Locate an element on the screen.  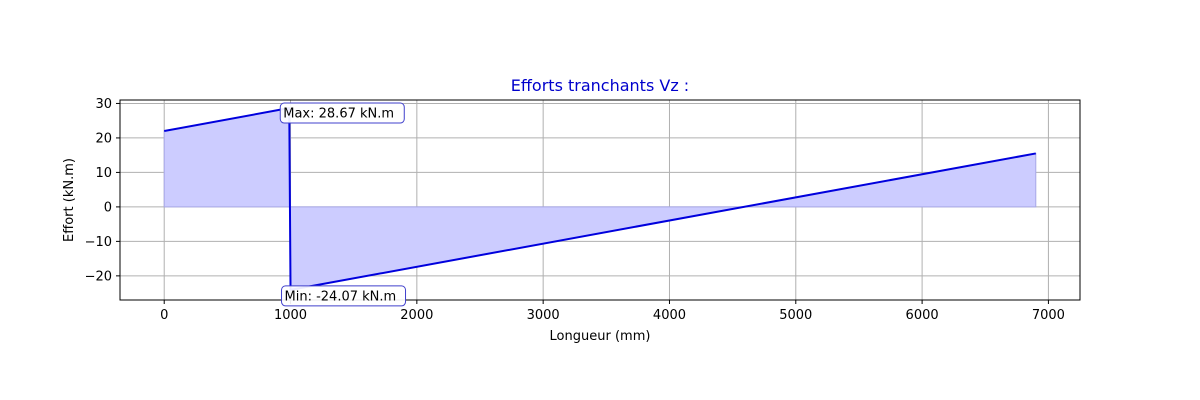
y-tick-label: 20 is located at coordinates (103, 138).